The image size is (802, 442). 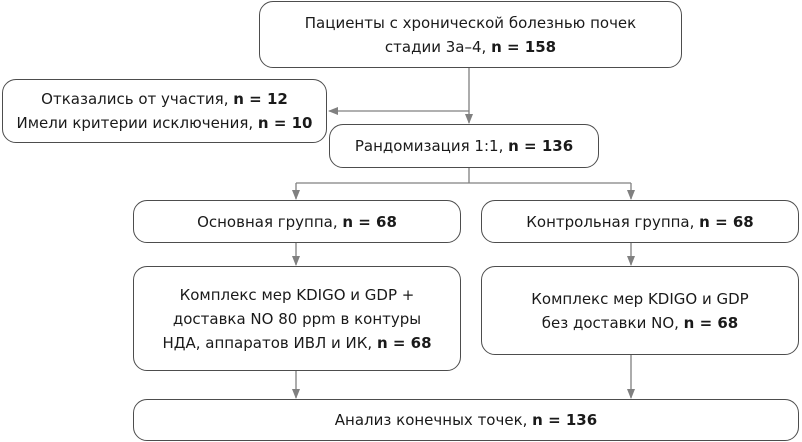 What do you see at coordinates (164, 99) in the screenshot?
I see `box-line: Отказались от участия, n = 12` at bounding box center [164, 99].